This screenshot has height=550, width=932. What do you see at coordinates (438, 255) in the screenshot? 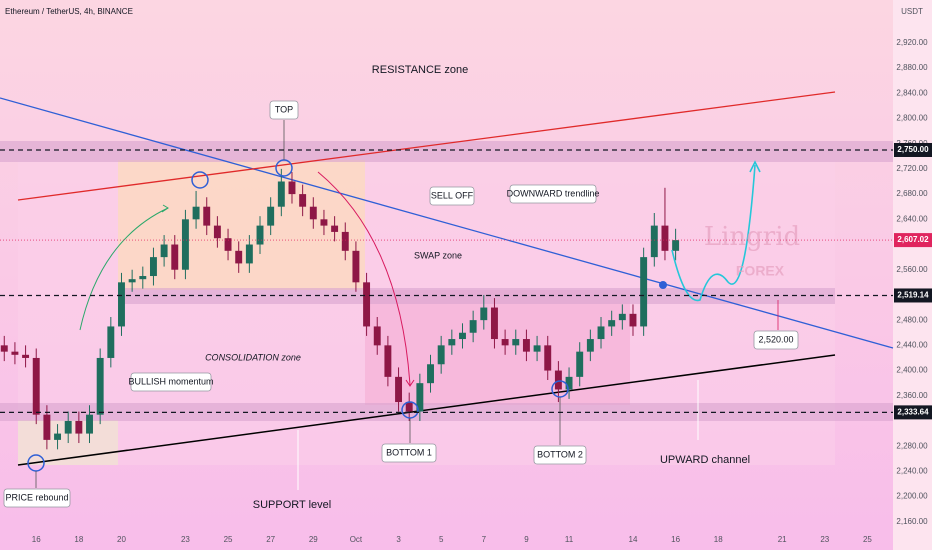
I see `annotation: SWAP zone` at bounding box center [438, 255].